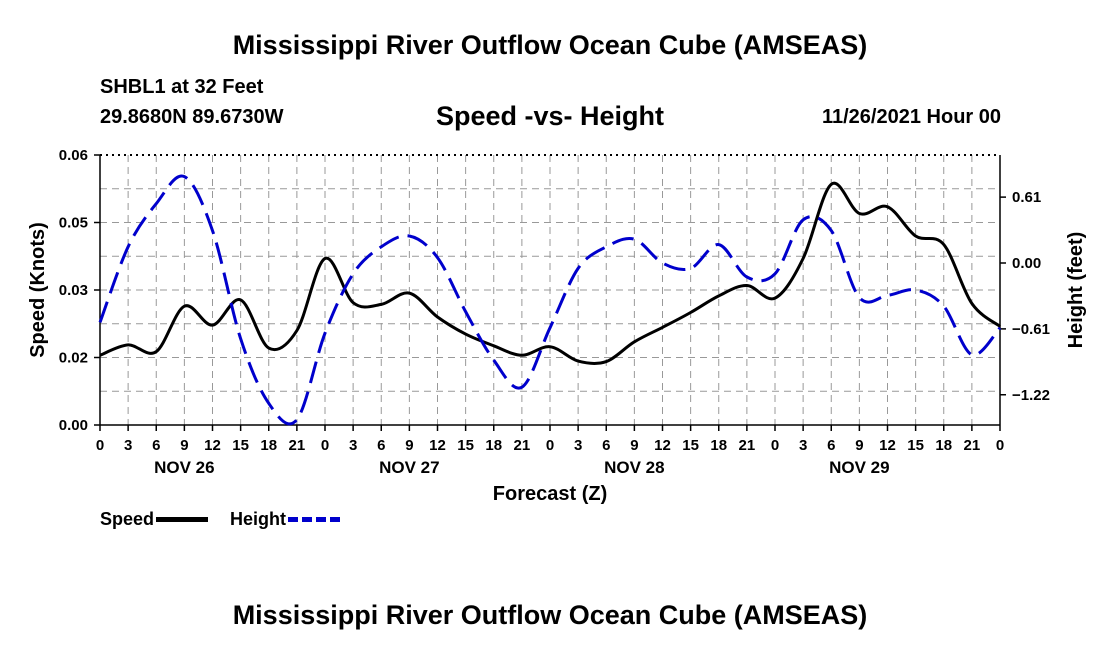 This screenshot has width=1100, height=650. I want to click on y2-tick-label: −0.61, so click(1031, 329).